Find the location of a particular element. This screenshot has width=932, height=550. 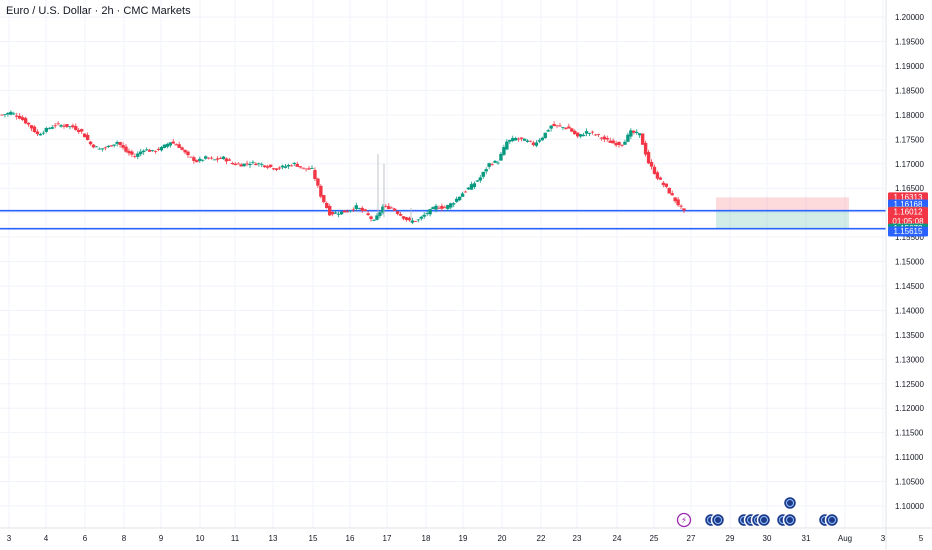

price-tick-label: 1.19000 is located at coordinates (909, 66).